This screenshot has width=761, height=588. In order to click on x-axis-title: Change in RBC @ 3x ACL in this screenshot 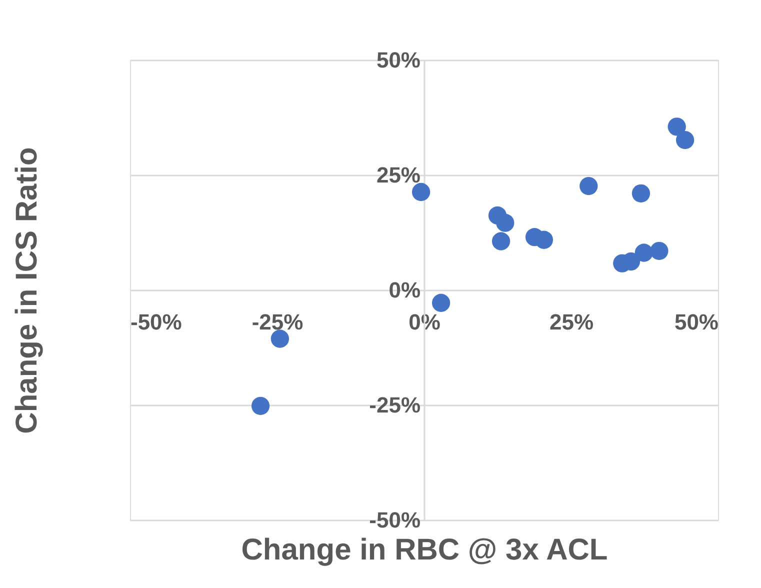, I will do `click(424, 550)`.